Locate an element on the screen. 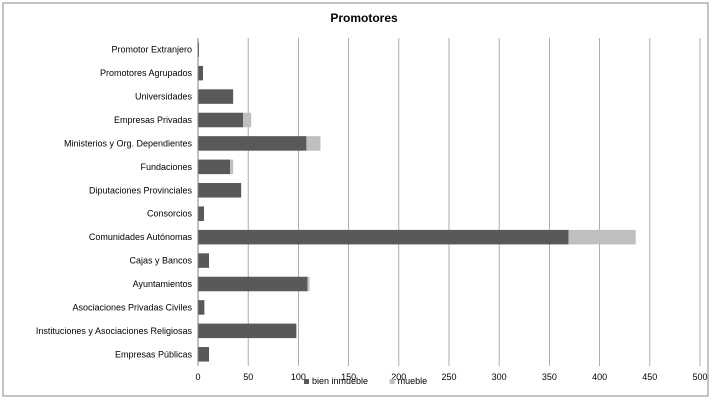 The width and height of the screenshot is (712, 408). category-label-11: Asociaciones Privadas Civiles is located at coordinates (132, 307).